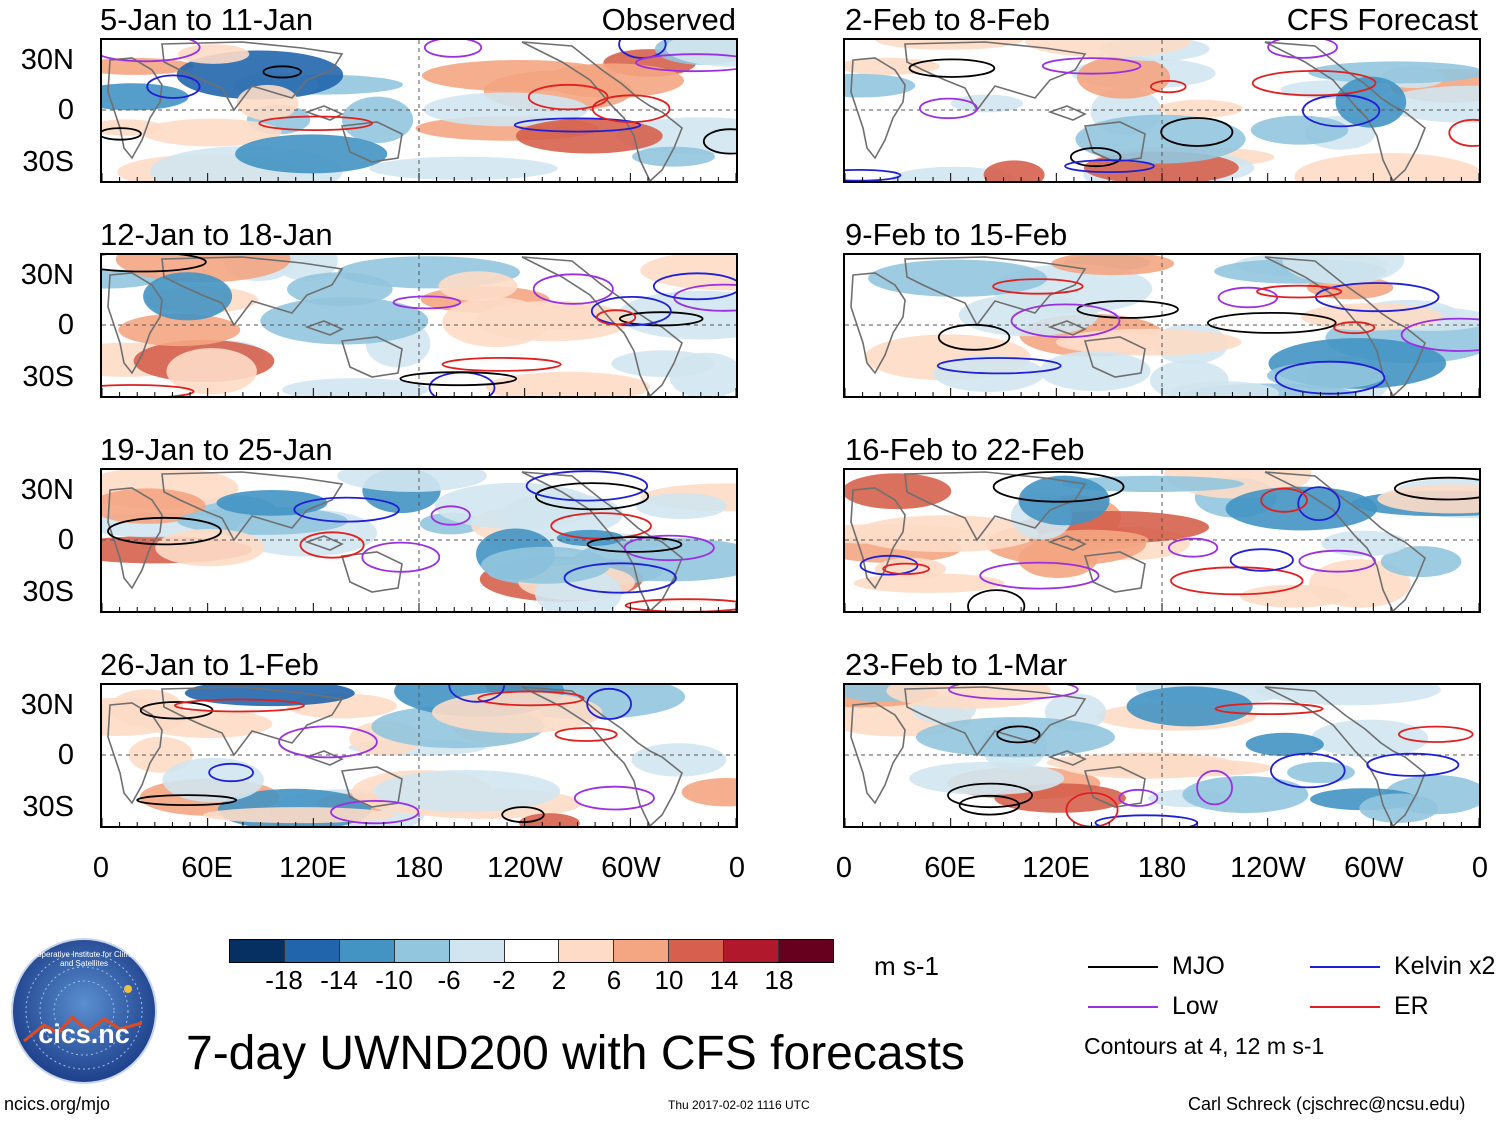 Image resolution: width=1510 pixels, height=1121 pixels. What do you see at coordinates (525, 868) in the screenshot?
I see `x-label: 120W` at bounding box center [525, 868].